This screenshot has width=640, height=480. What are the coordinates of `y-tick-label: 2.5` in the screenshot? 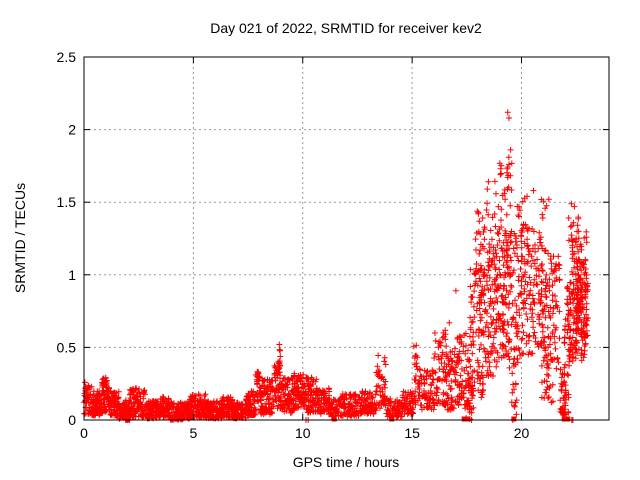 It's located at (67, 57).